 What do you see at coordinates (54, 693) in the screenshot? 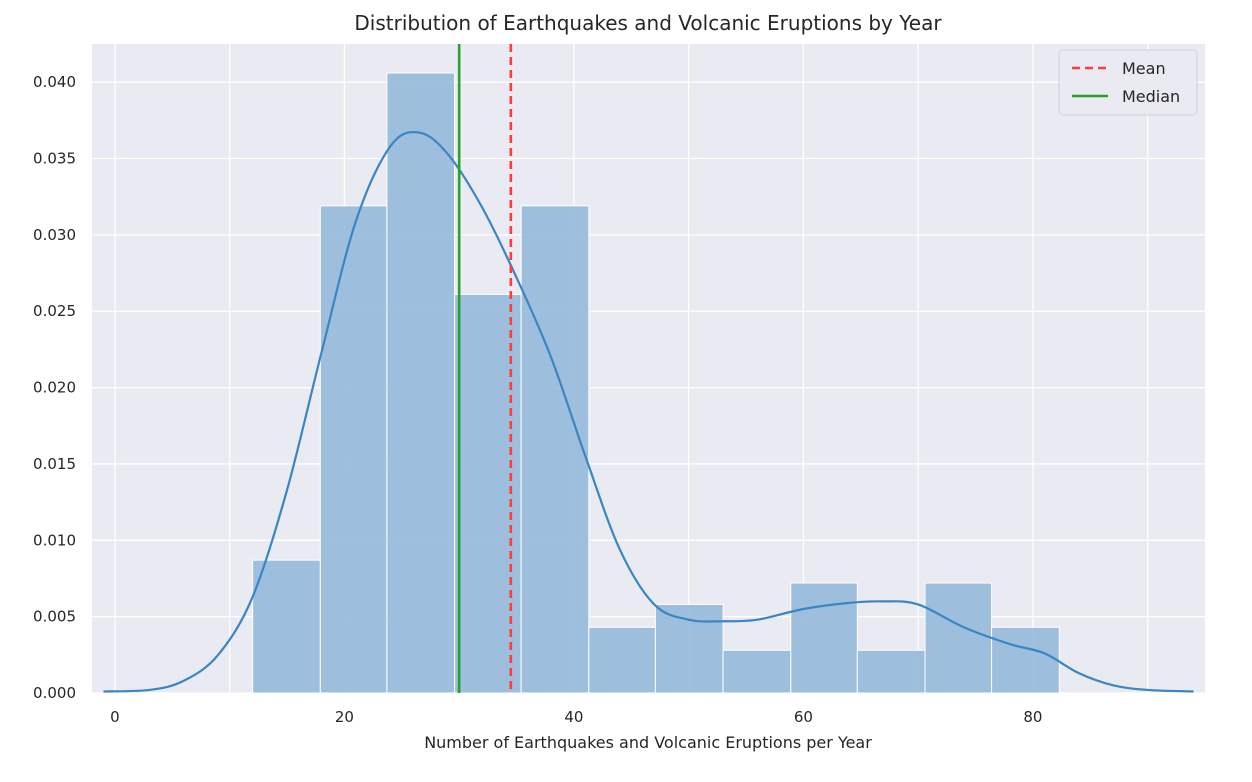
I see `y-tick-label-0: 0.000` at bounding box center [54, 693].